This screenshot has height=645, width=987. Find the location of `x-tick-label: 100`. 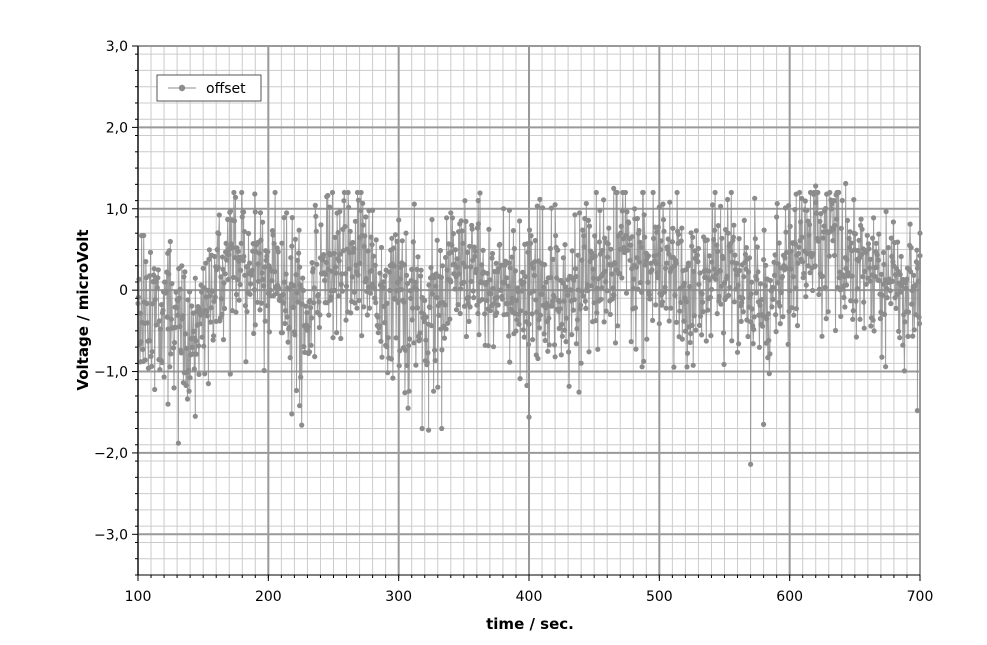

x-tick-label: 100 is located at coordinates (138, 597).